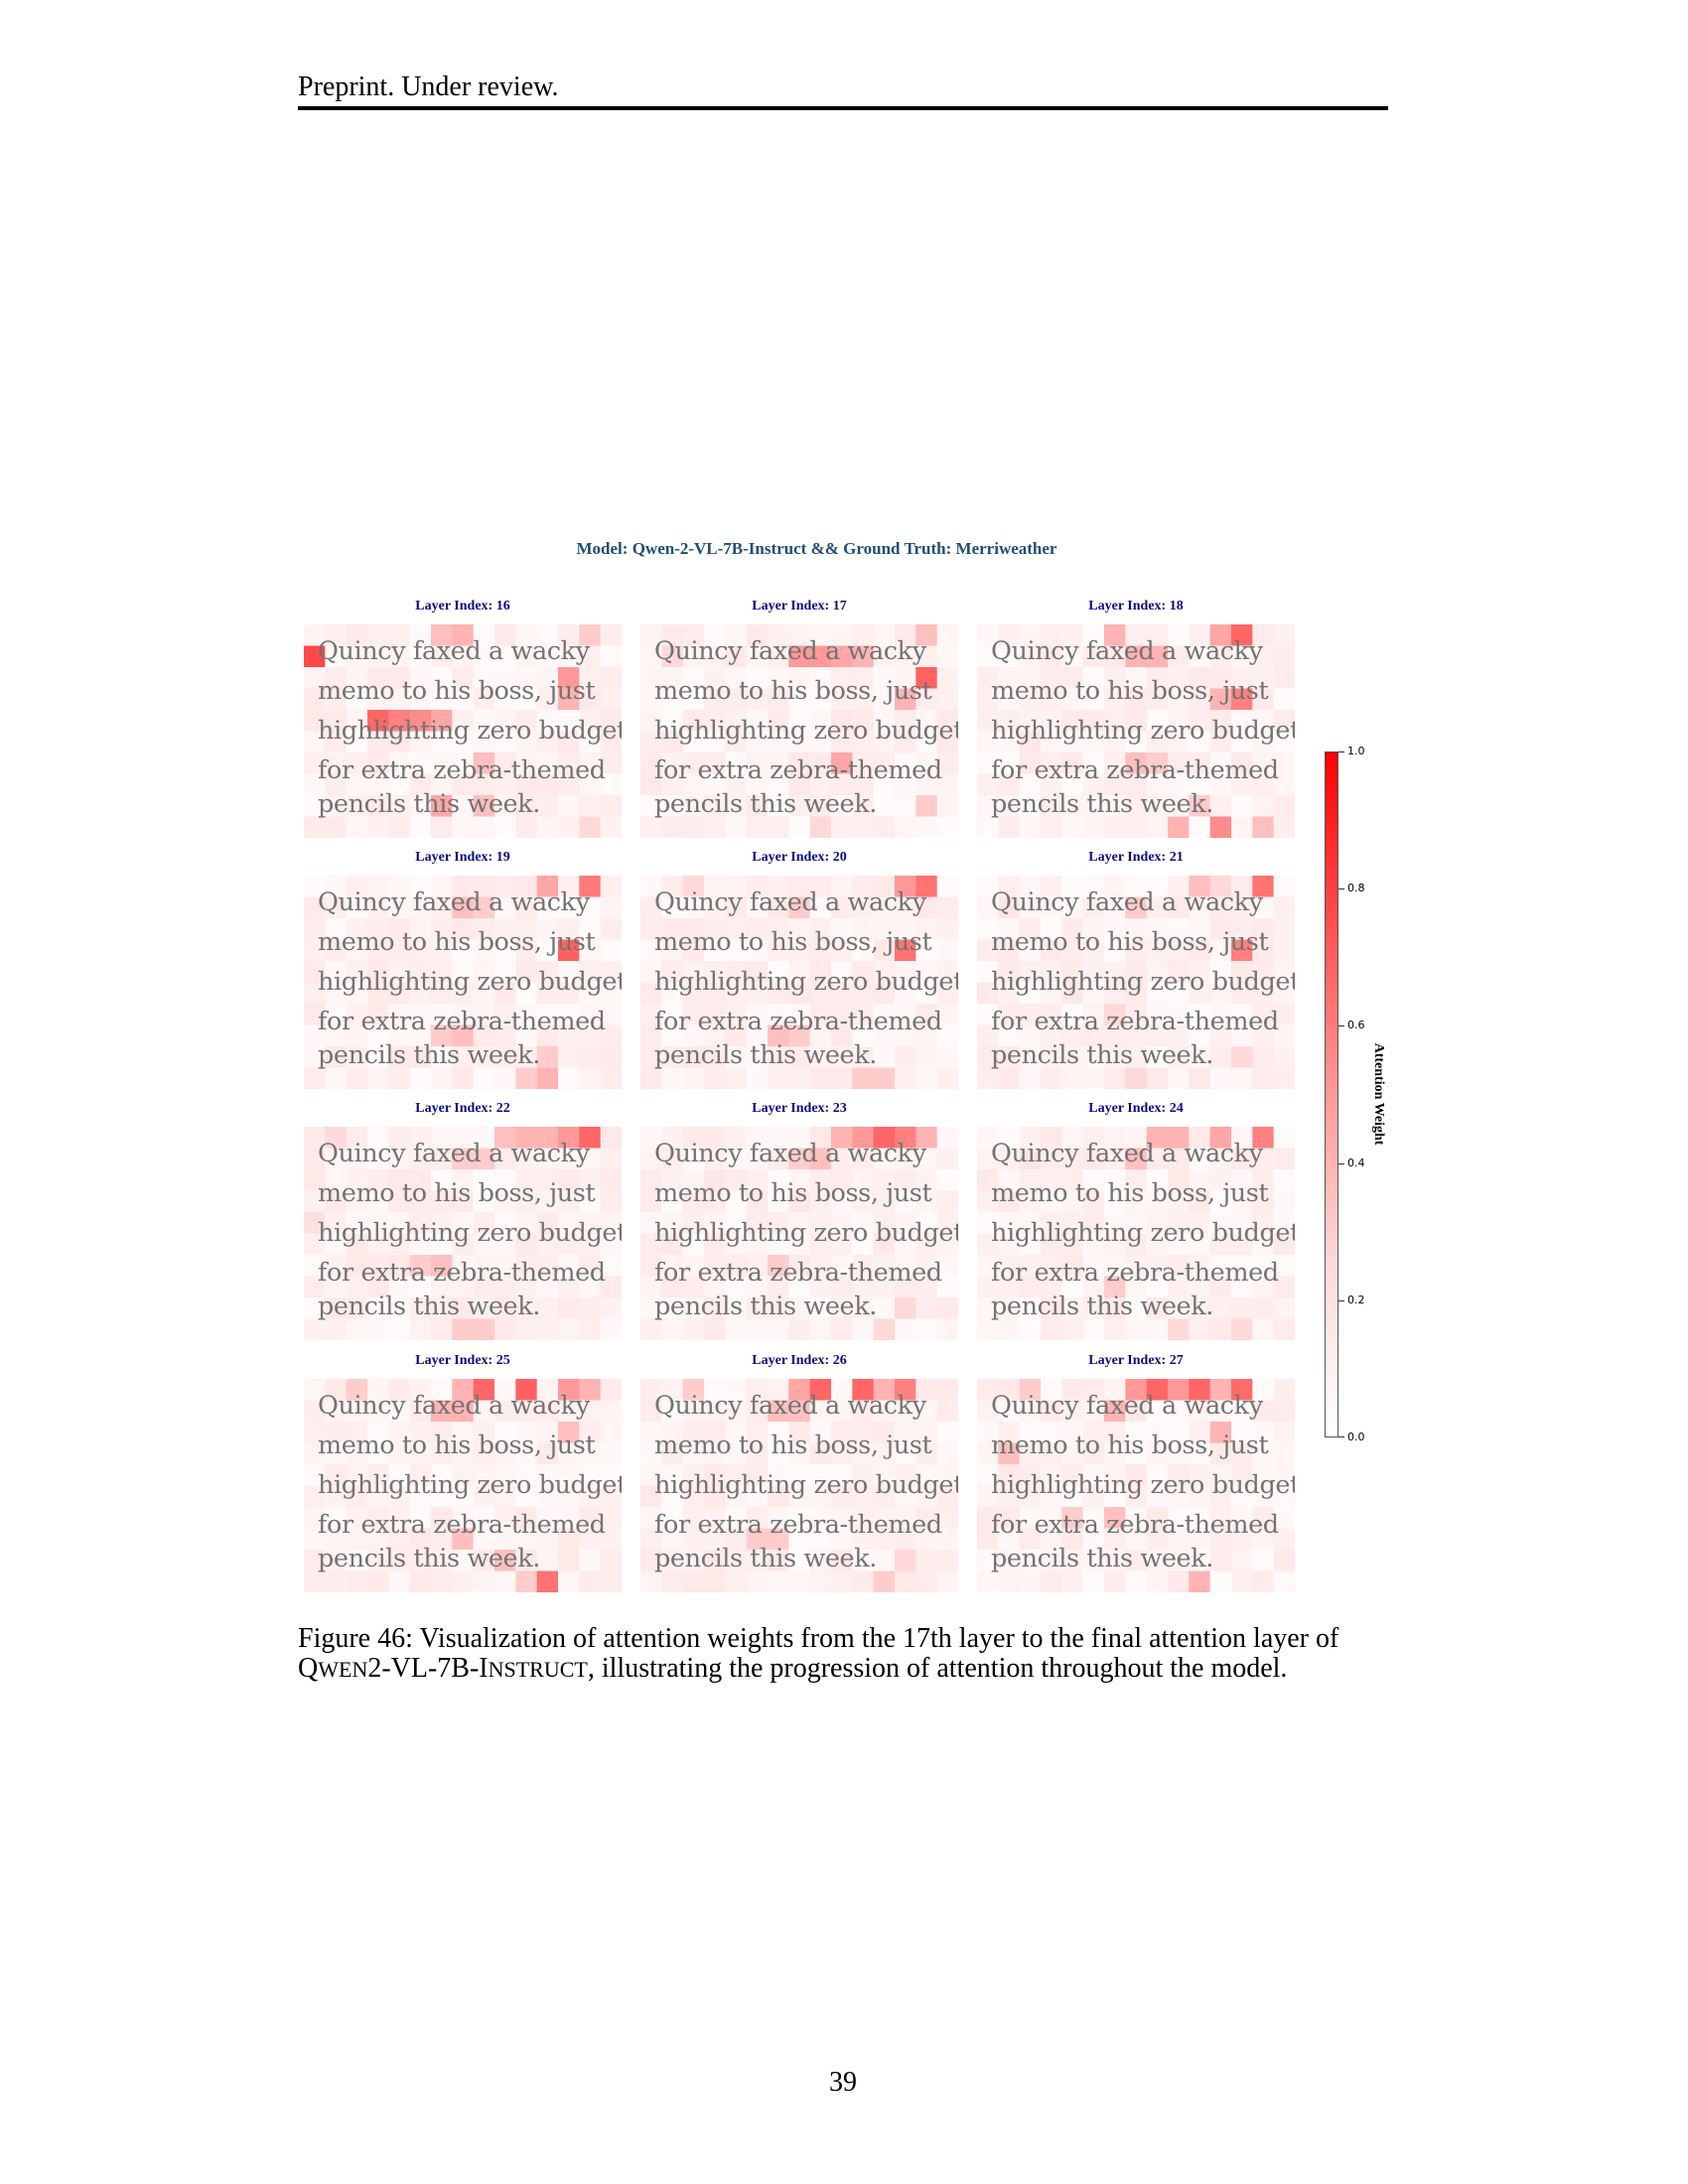 The height and width of the screenshot is (2184, 1688). Describe the element at coordinates (799, 1485) in the screenshot. I see `attention-heatmap` at that location.